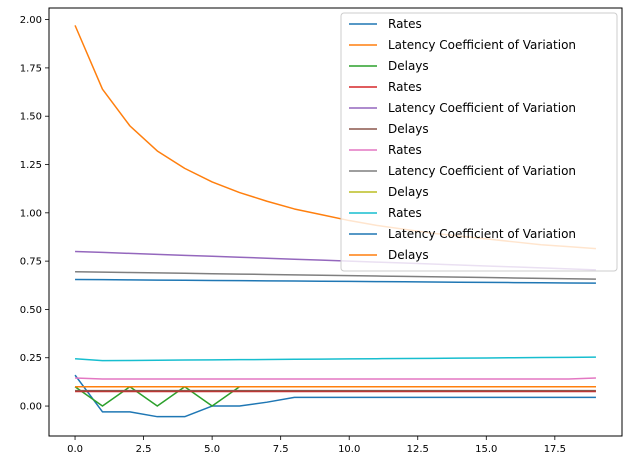 The image size is (630, 470). I want to click on y-tick-label: 0.75, so click(31, 262).